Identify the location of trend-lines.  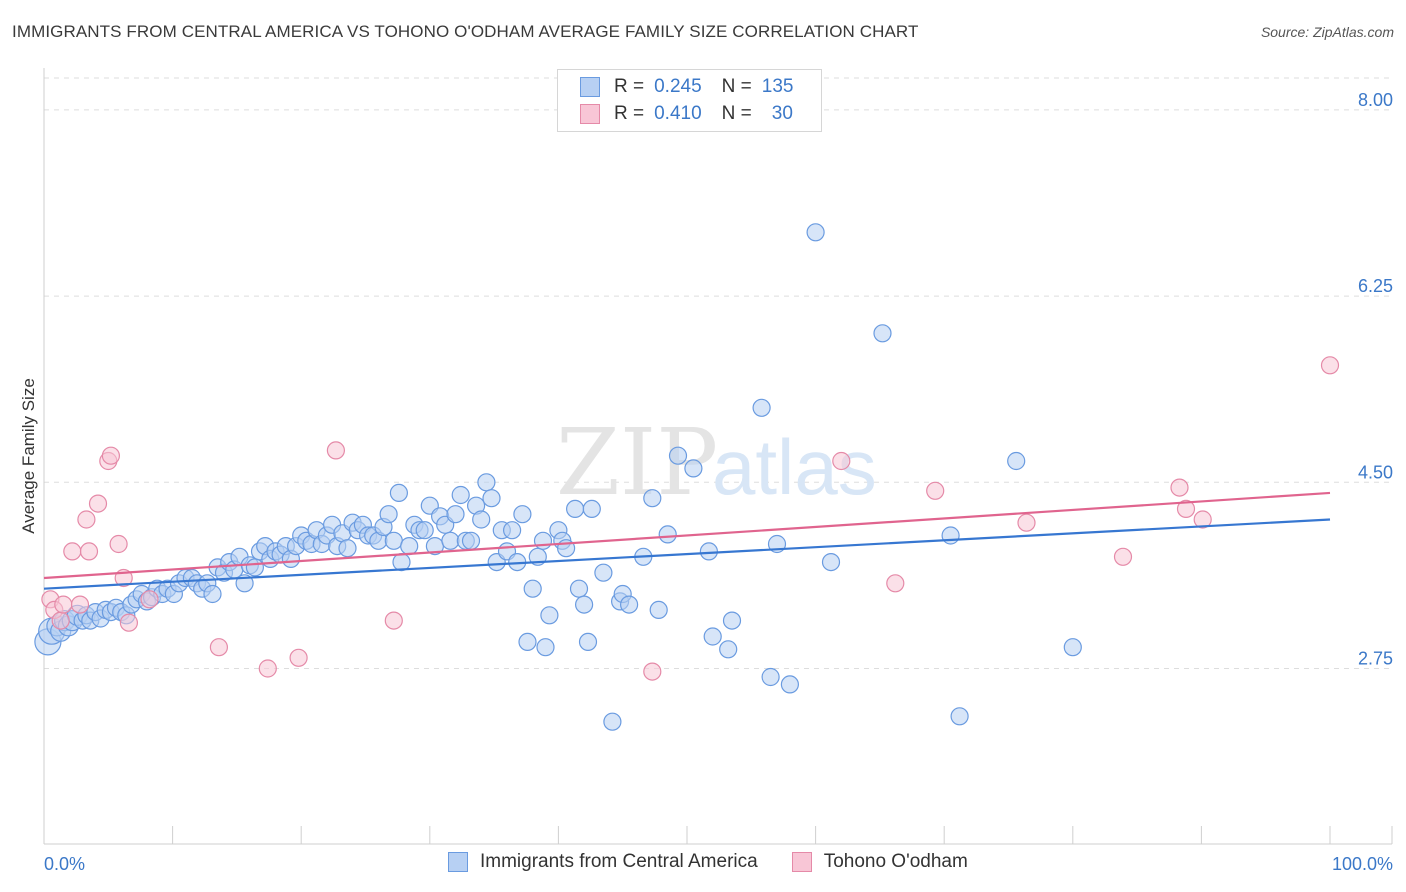
(687, 540).